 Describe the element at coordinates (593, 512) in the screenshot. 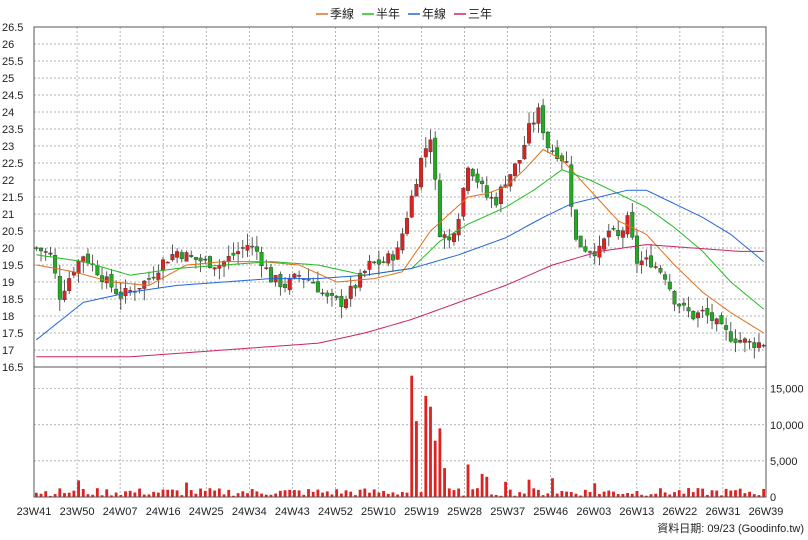

I see `x-tick-13: 26W03` at that location.